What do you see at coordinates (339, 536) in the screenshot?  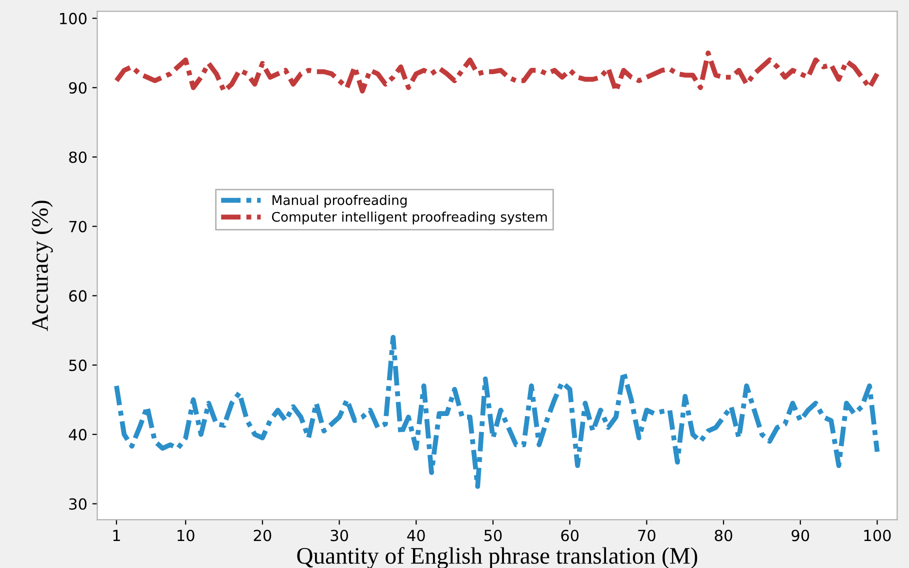 I see `x-tick-label: 30` at bounding box center [339, 536].